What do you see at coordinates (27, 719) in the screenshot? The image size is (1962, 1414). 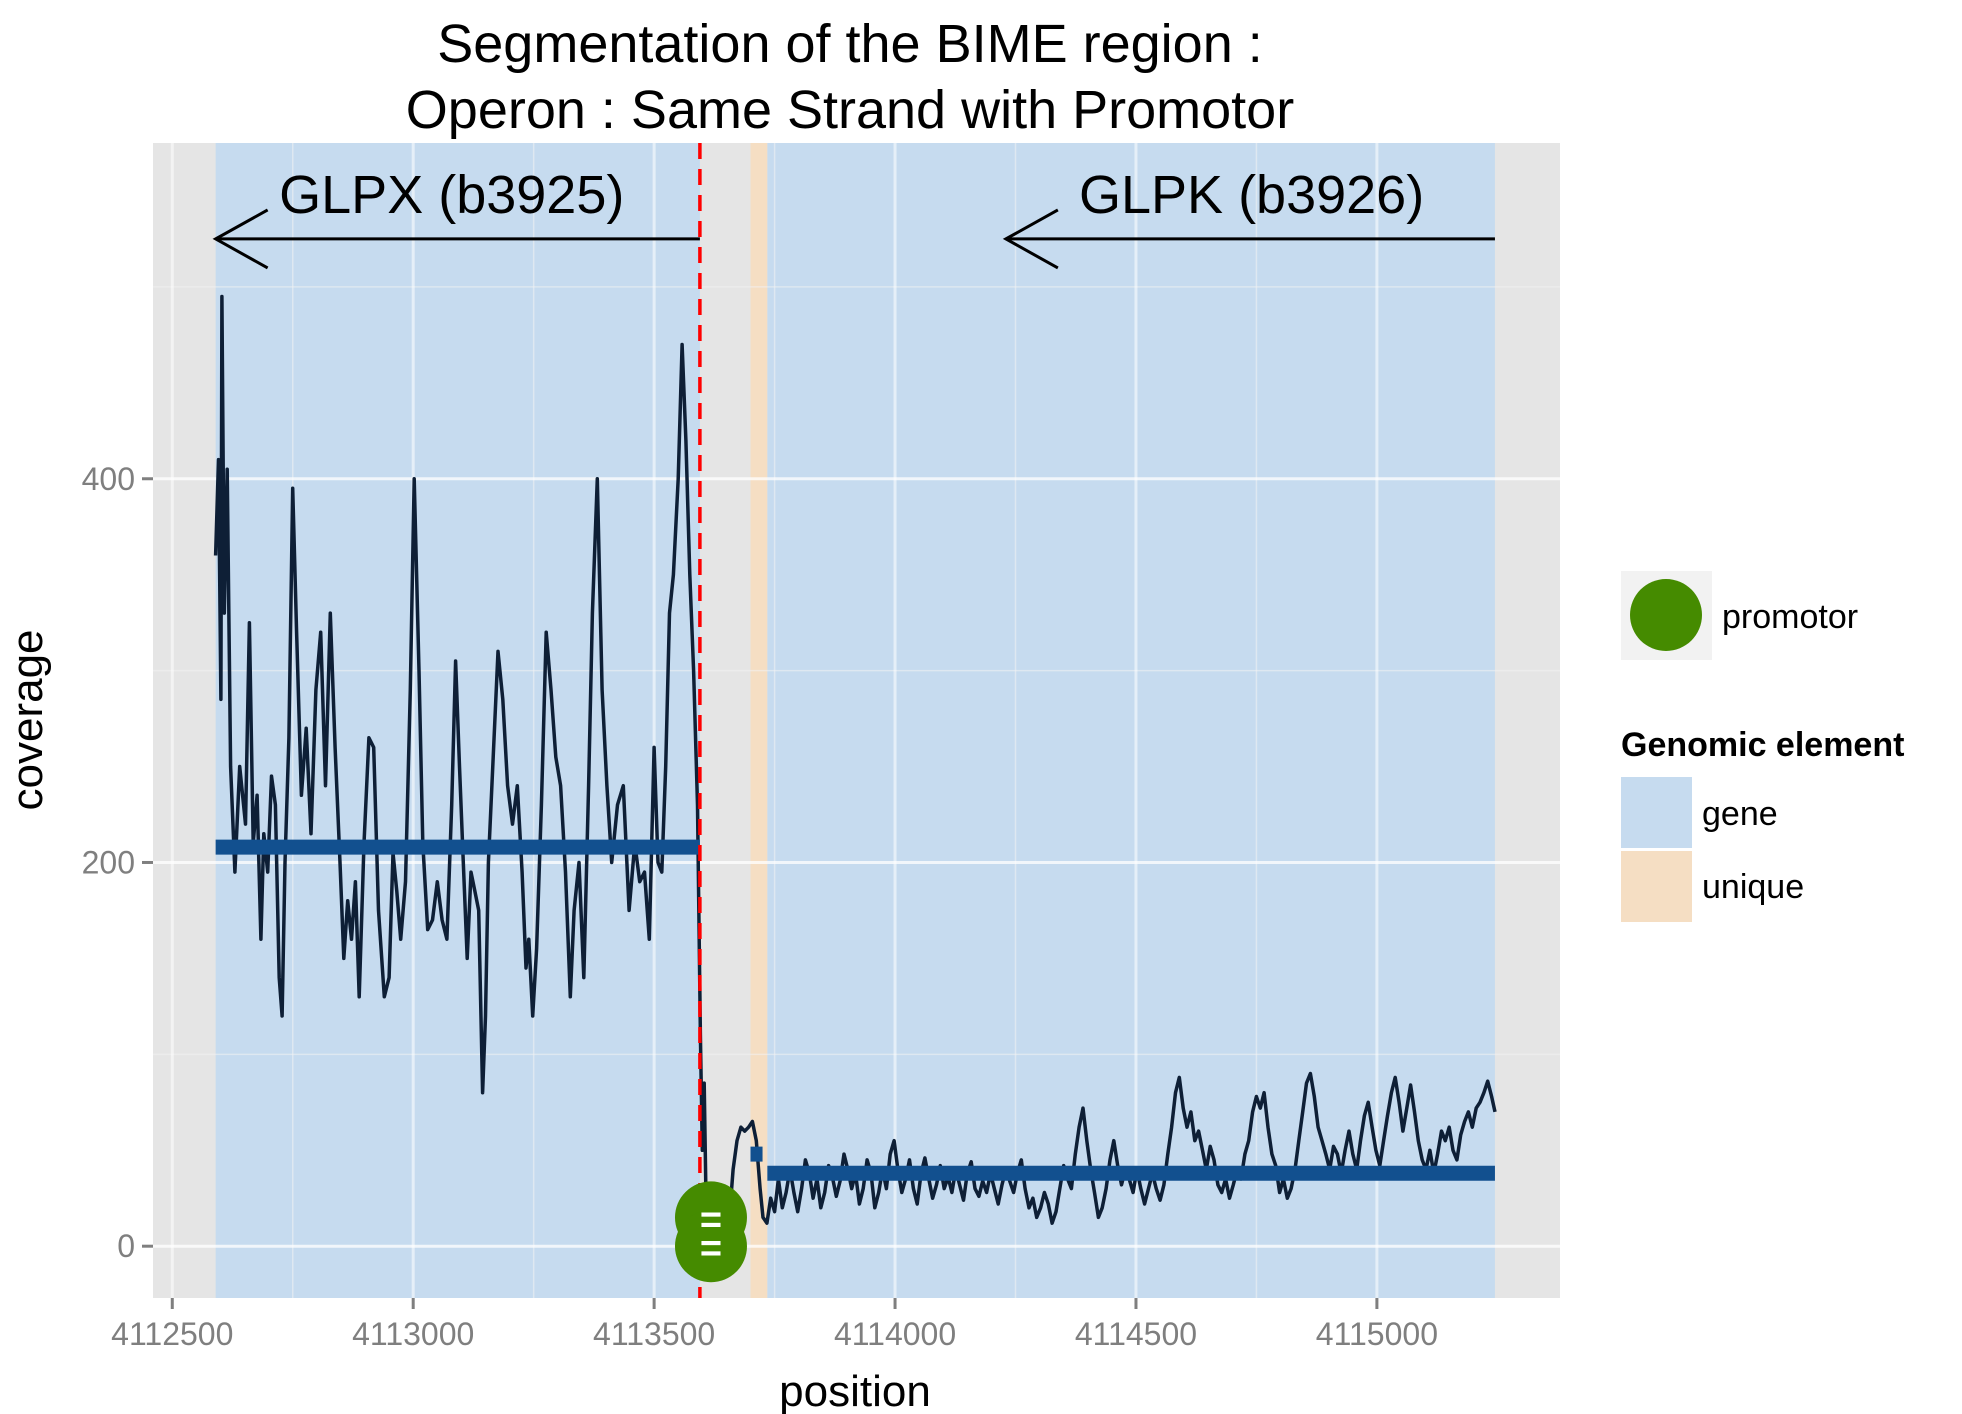 I see `y-axis-title: coverage` at bounding box center [27, 719].